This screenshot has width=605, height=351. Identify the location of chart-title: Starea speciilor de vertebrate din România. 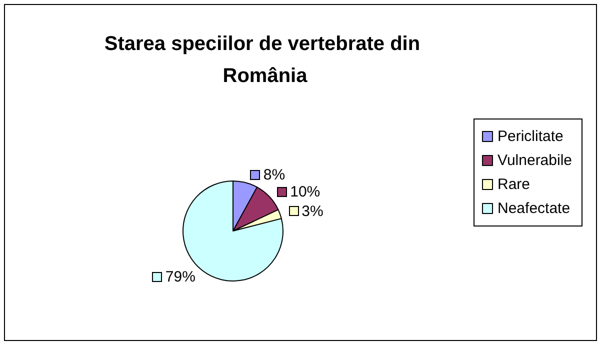
(265, 60).